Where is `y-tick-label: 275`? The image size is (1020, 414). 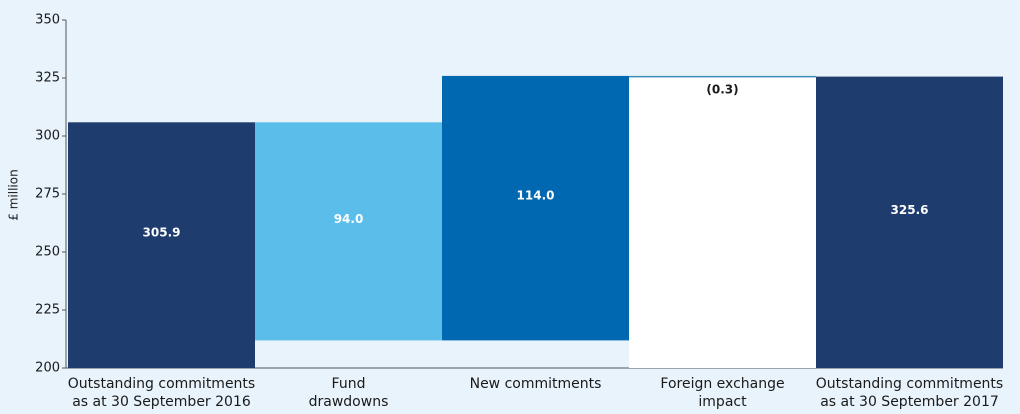
y-tick-label: 275 is located at coordinates (47, 194).